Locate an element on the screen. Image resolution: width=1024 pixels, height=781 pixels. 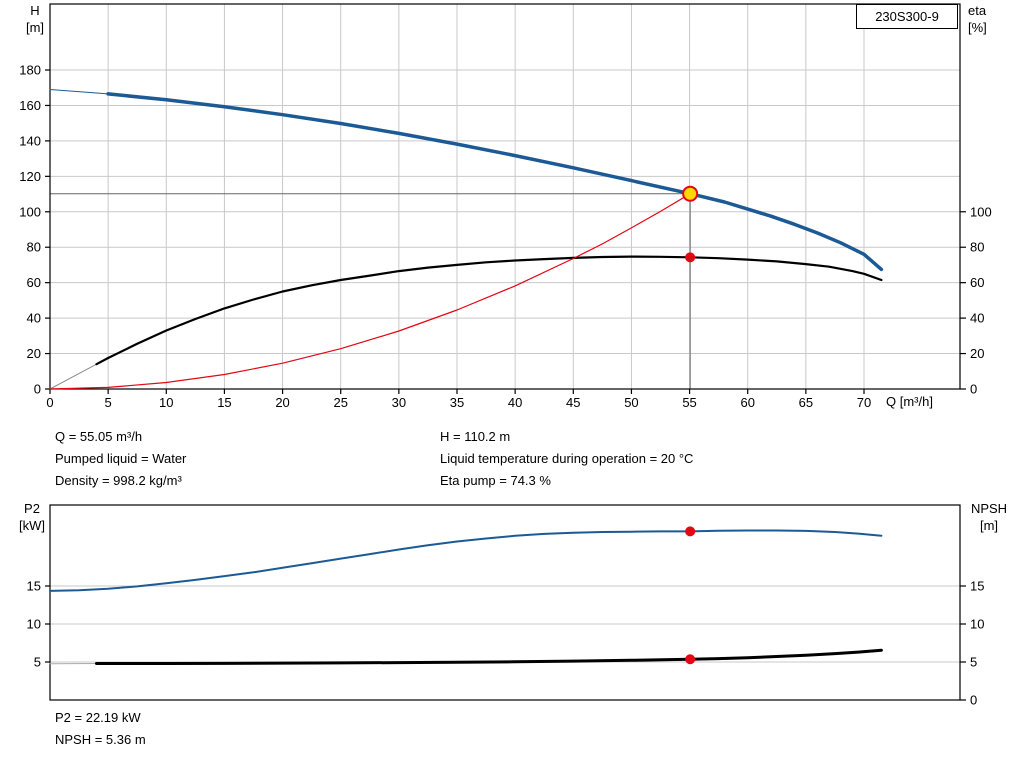
left-tick-label: 60 is located at coordinates (34, 282).